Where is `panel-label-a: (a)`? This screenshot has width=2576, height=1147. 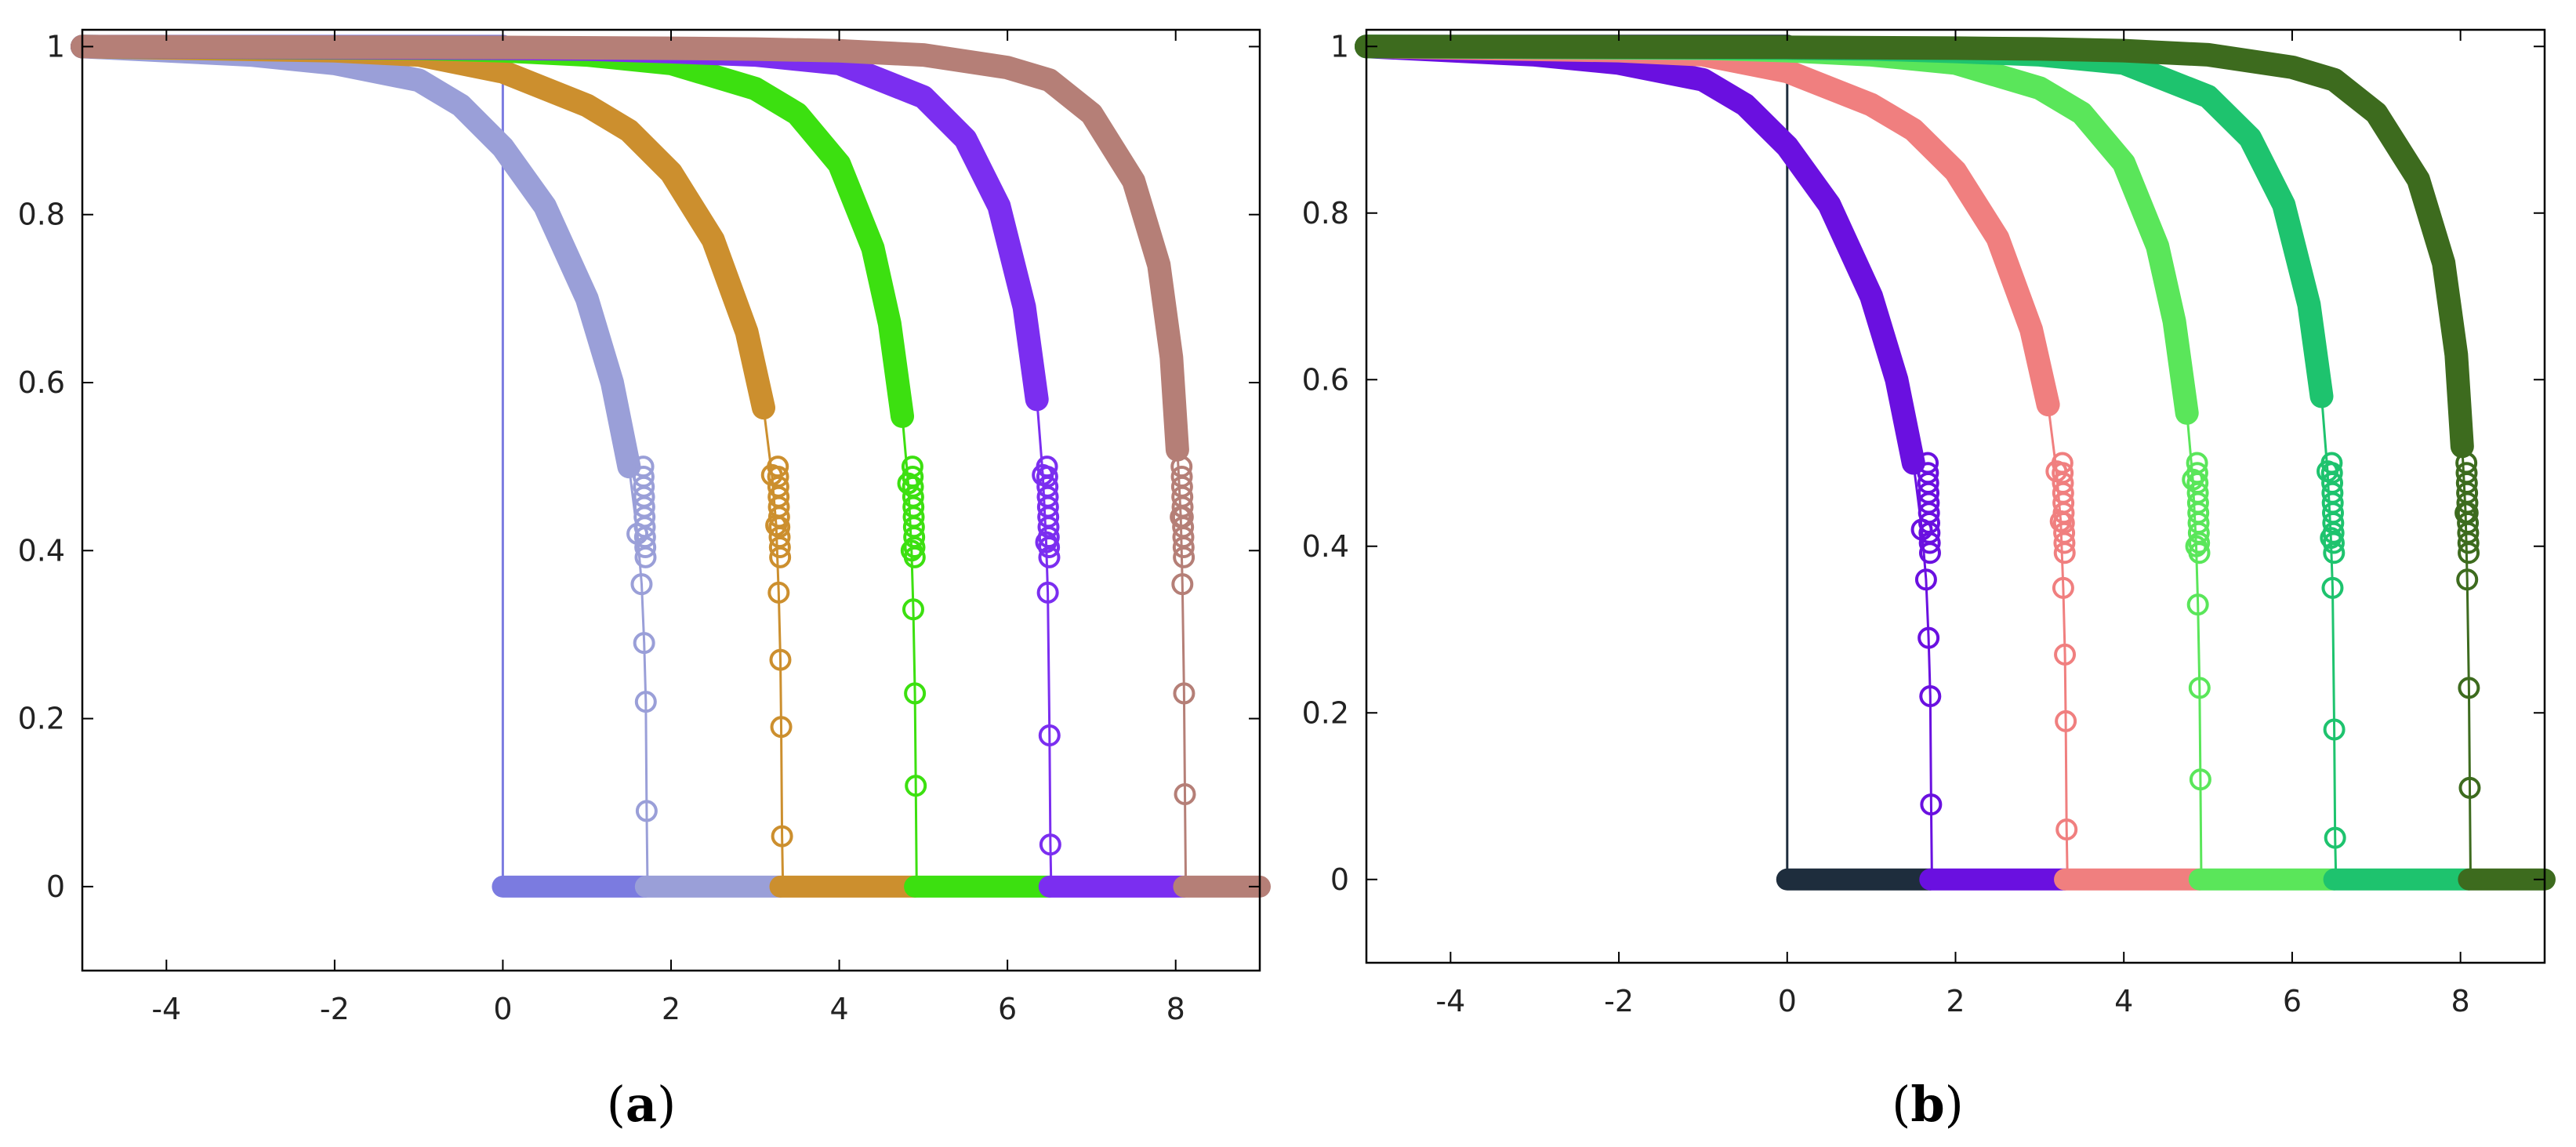
panel-label-a: (a) is located at coordinates (642, 1104).